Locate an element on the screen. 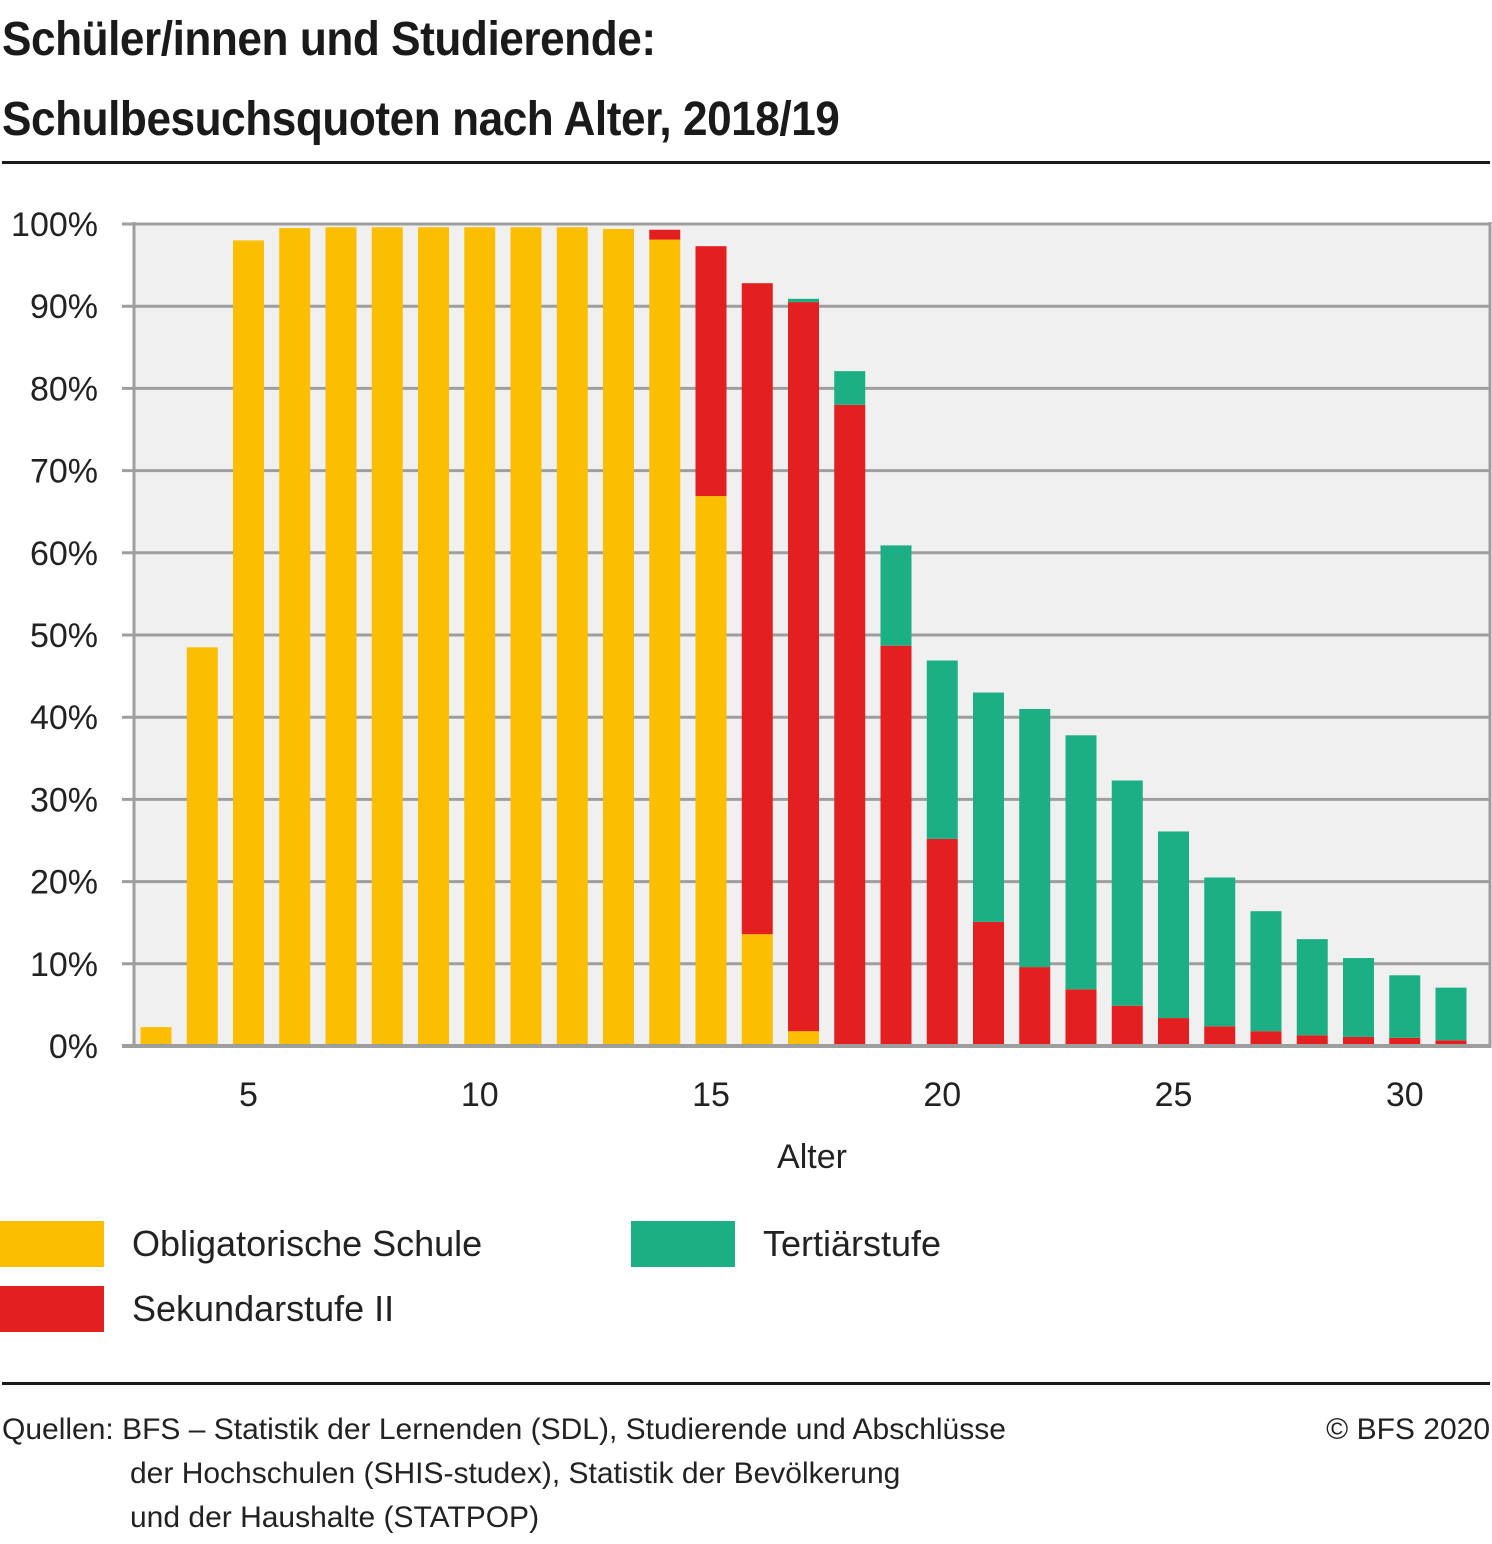 This screenshot has width=1492, height=1544. legend-item-sekundarstufe-ii: Sekundarstufe II is located at coordinates (197, 1309).